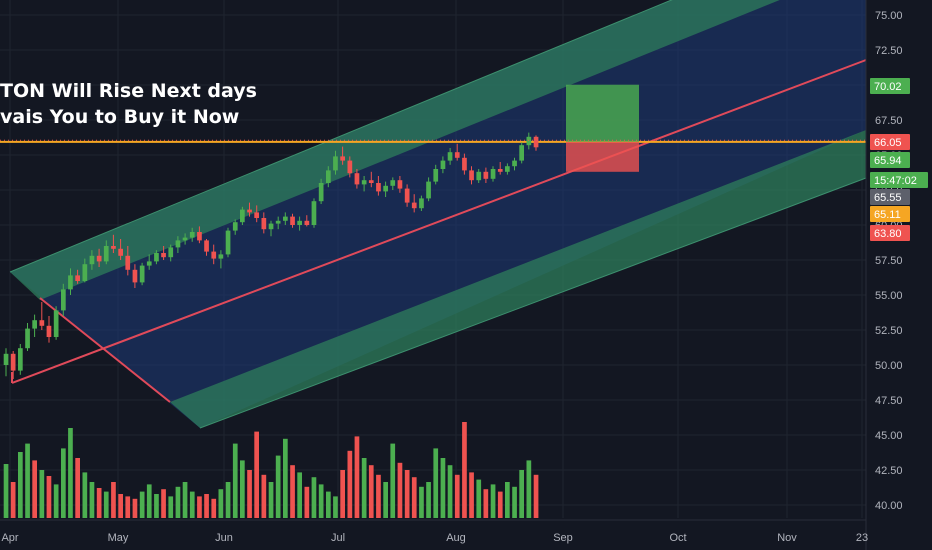  What do you see at coordinates (889, 296) in the screenshot?
I see `price-tick-label: 55.00` at bounding box center [889, 296].